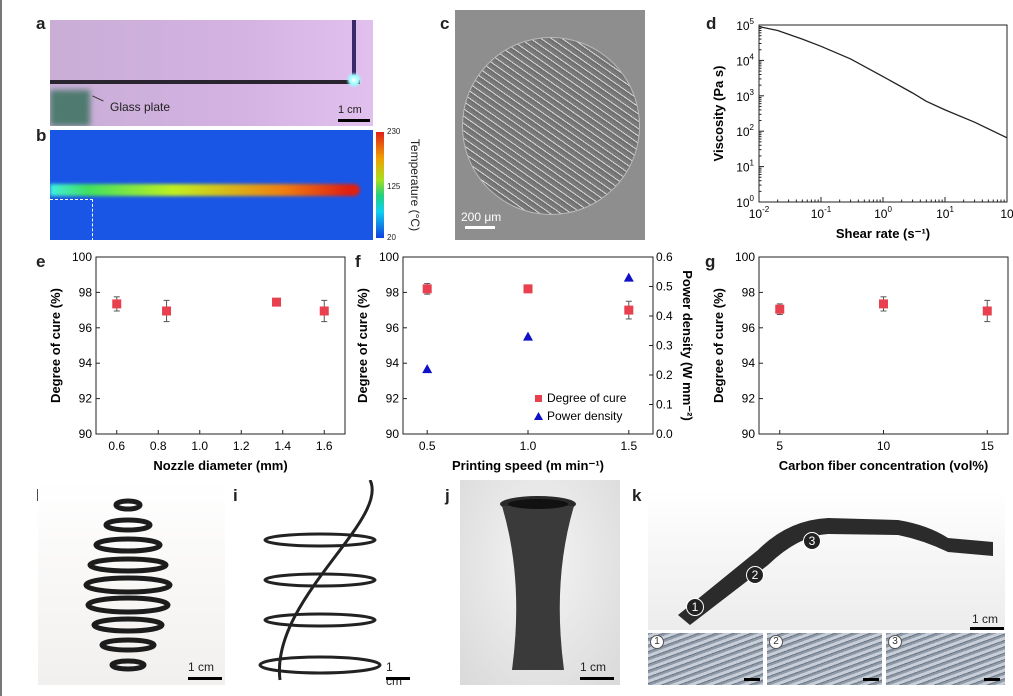 Image resolution: width=1013 pixels, height=696 pixels. Describe the element at coordinates (140, 107) in the screenshot. I see `glass-plate-label: Glass plate` at that location.